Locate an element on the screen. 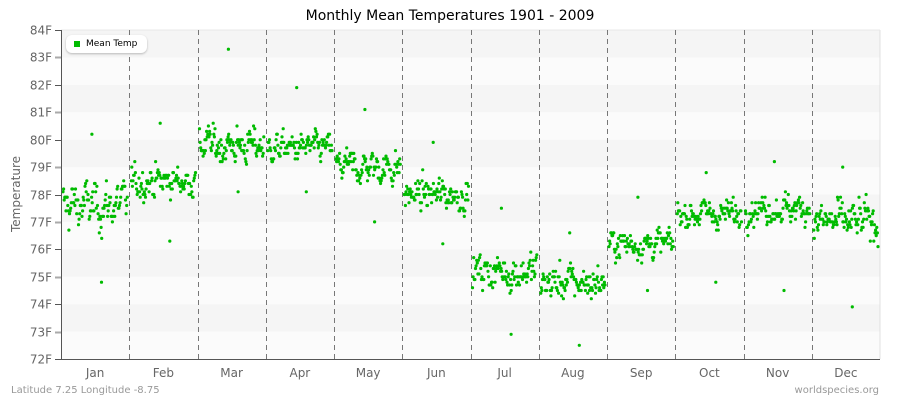  x-tick-label: Aug is located at coordinates (572, 373).